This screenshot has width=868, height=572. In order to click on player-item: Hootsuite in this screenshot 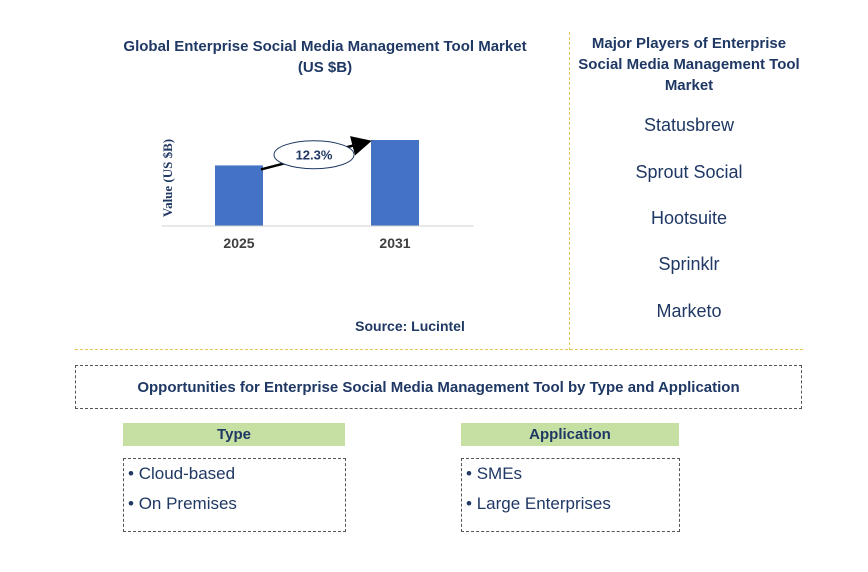, I will do `click(689, 218)`.